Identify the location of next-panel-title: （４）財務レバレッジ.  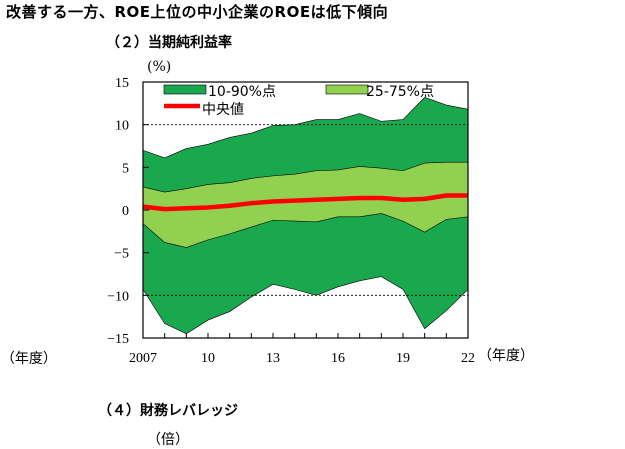
(168, 411).